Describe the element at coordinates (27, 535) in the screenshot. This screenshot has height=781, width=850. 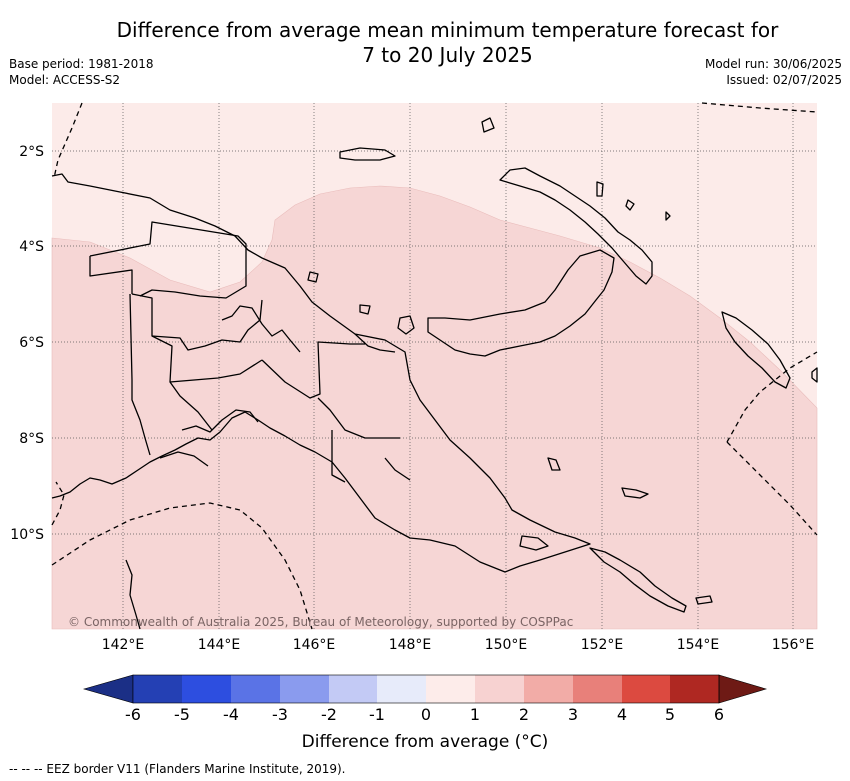
I see `lat-label-10s: 10°S` at that location.